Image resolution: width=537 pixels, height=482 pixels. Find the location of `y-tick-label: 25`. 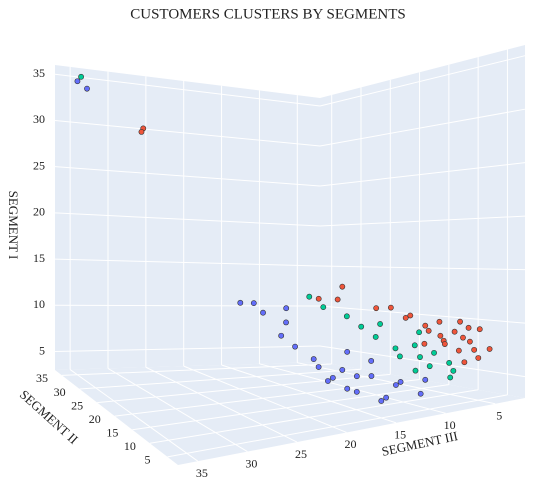

y-tick-label: 25 is located at coordinates (77, 405).